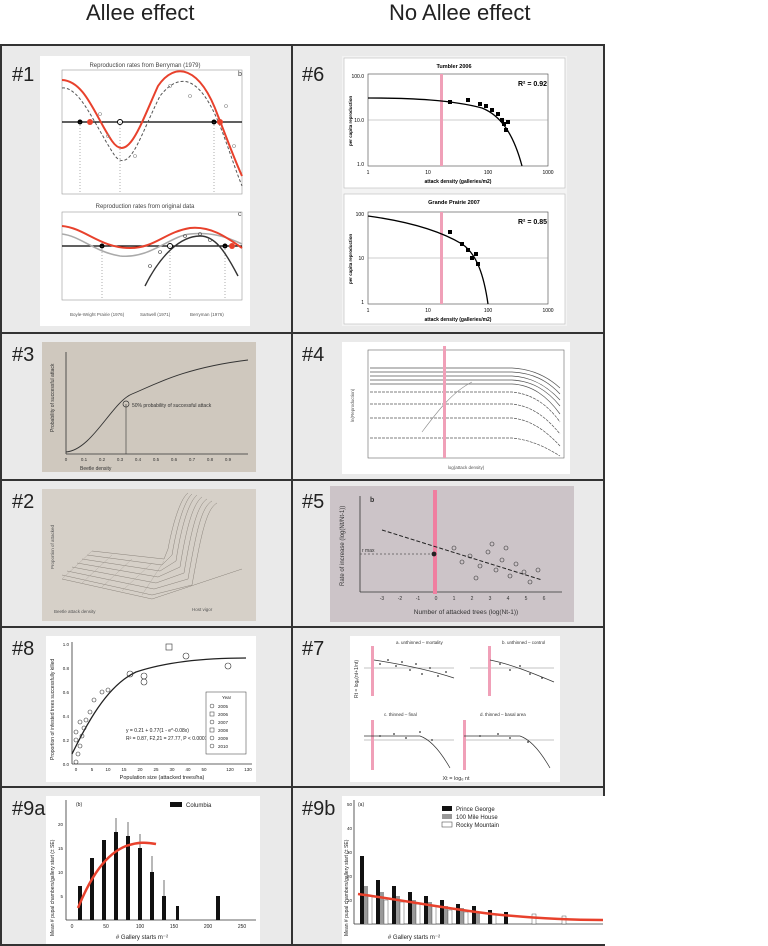  What do you see at coordinates (223, 738) in the screenshot?
I see `svg-text: 2009` at bounding box center [223, 738].